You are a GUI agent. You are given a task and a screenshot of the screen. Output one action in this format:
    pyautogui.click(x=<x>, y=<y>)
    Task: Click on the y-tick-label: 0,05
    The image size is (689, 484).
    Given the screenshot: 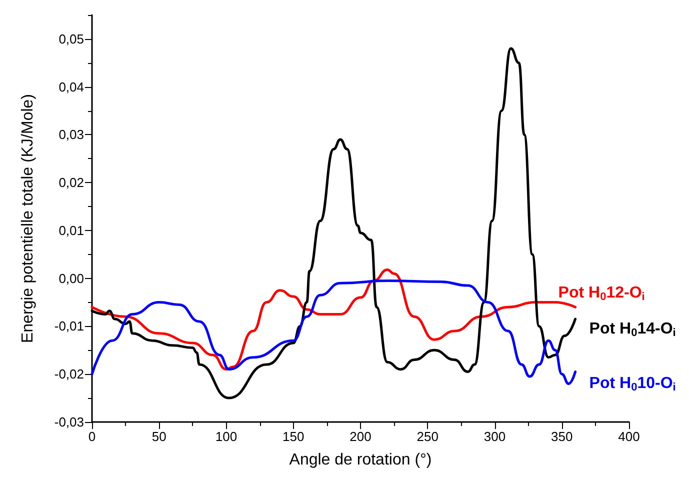 What is the action you would take?
    pyautogui.click(x=71, y=38)
    